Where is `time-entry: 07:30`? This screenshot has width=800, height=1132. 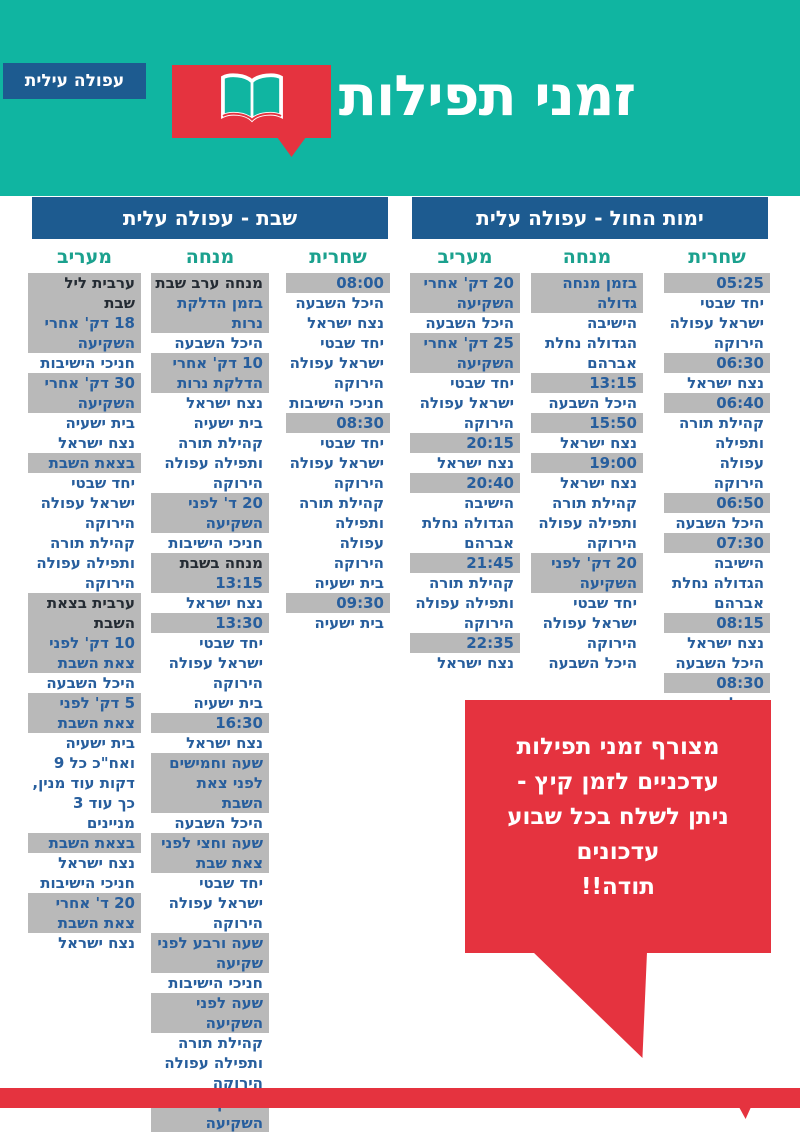 time-entry: 07:30 is located at coordinates (717, 543).